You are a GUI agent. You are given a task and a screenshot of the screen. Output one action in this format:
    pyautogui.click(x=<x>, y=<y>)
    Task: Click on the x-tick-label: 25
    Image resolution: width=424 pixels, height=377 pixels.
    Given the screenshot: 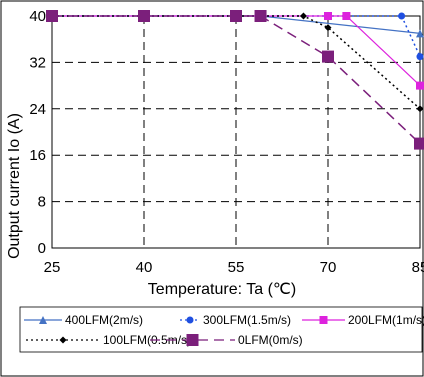 What is the action you would take?
    pyautogui.click(x=52, y=267)
    